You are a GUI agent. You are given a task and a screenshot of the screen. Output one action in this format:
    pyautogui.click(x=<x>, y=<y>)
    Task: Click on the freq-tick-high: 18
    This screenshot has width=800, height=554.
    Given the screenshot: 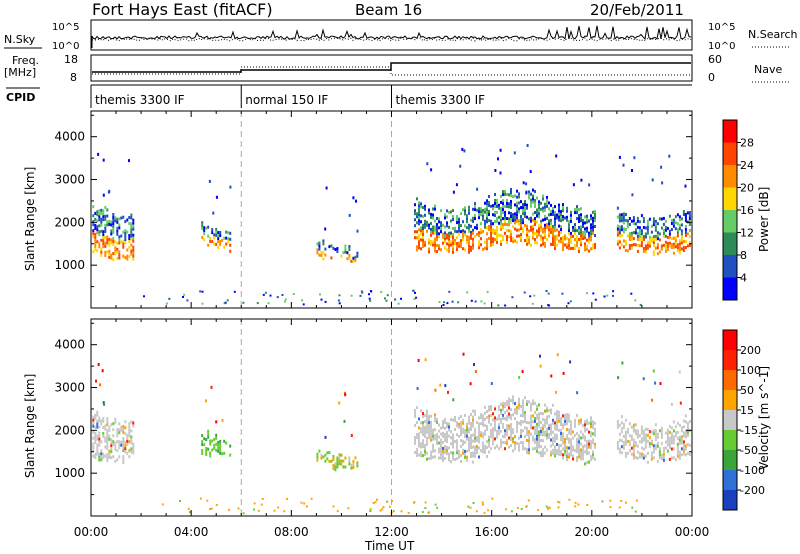 What is the action you would take?
    pyautogui.click(x=71, y=59)
    